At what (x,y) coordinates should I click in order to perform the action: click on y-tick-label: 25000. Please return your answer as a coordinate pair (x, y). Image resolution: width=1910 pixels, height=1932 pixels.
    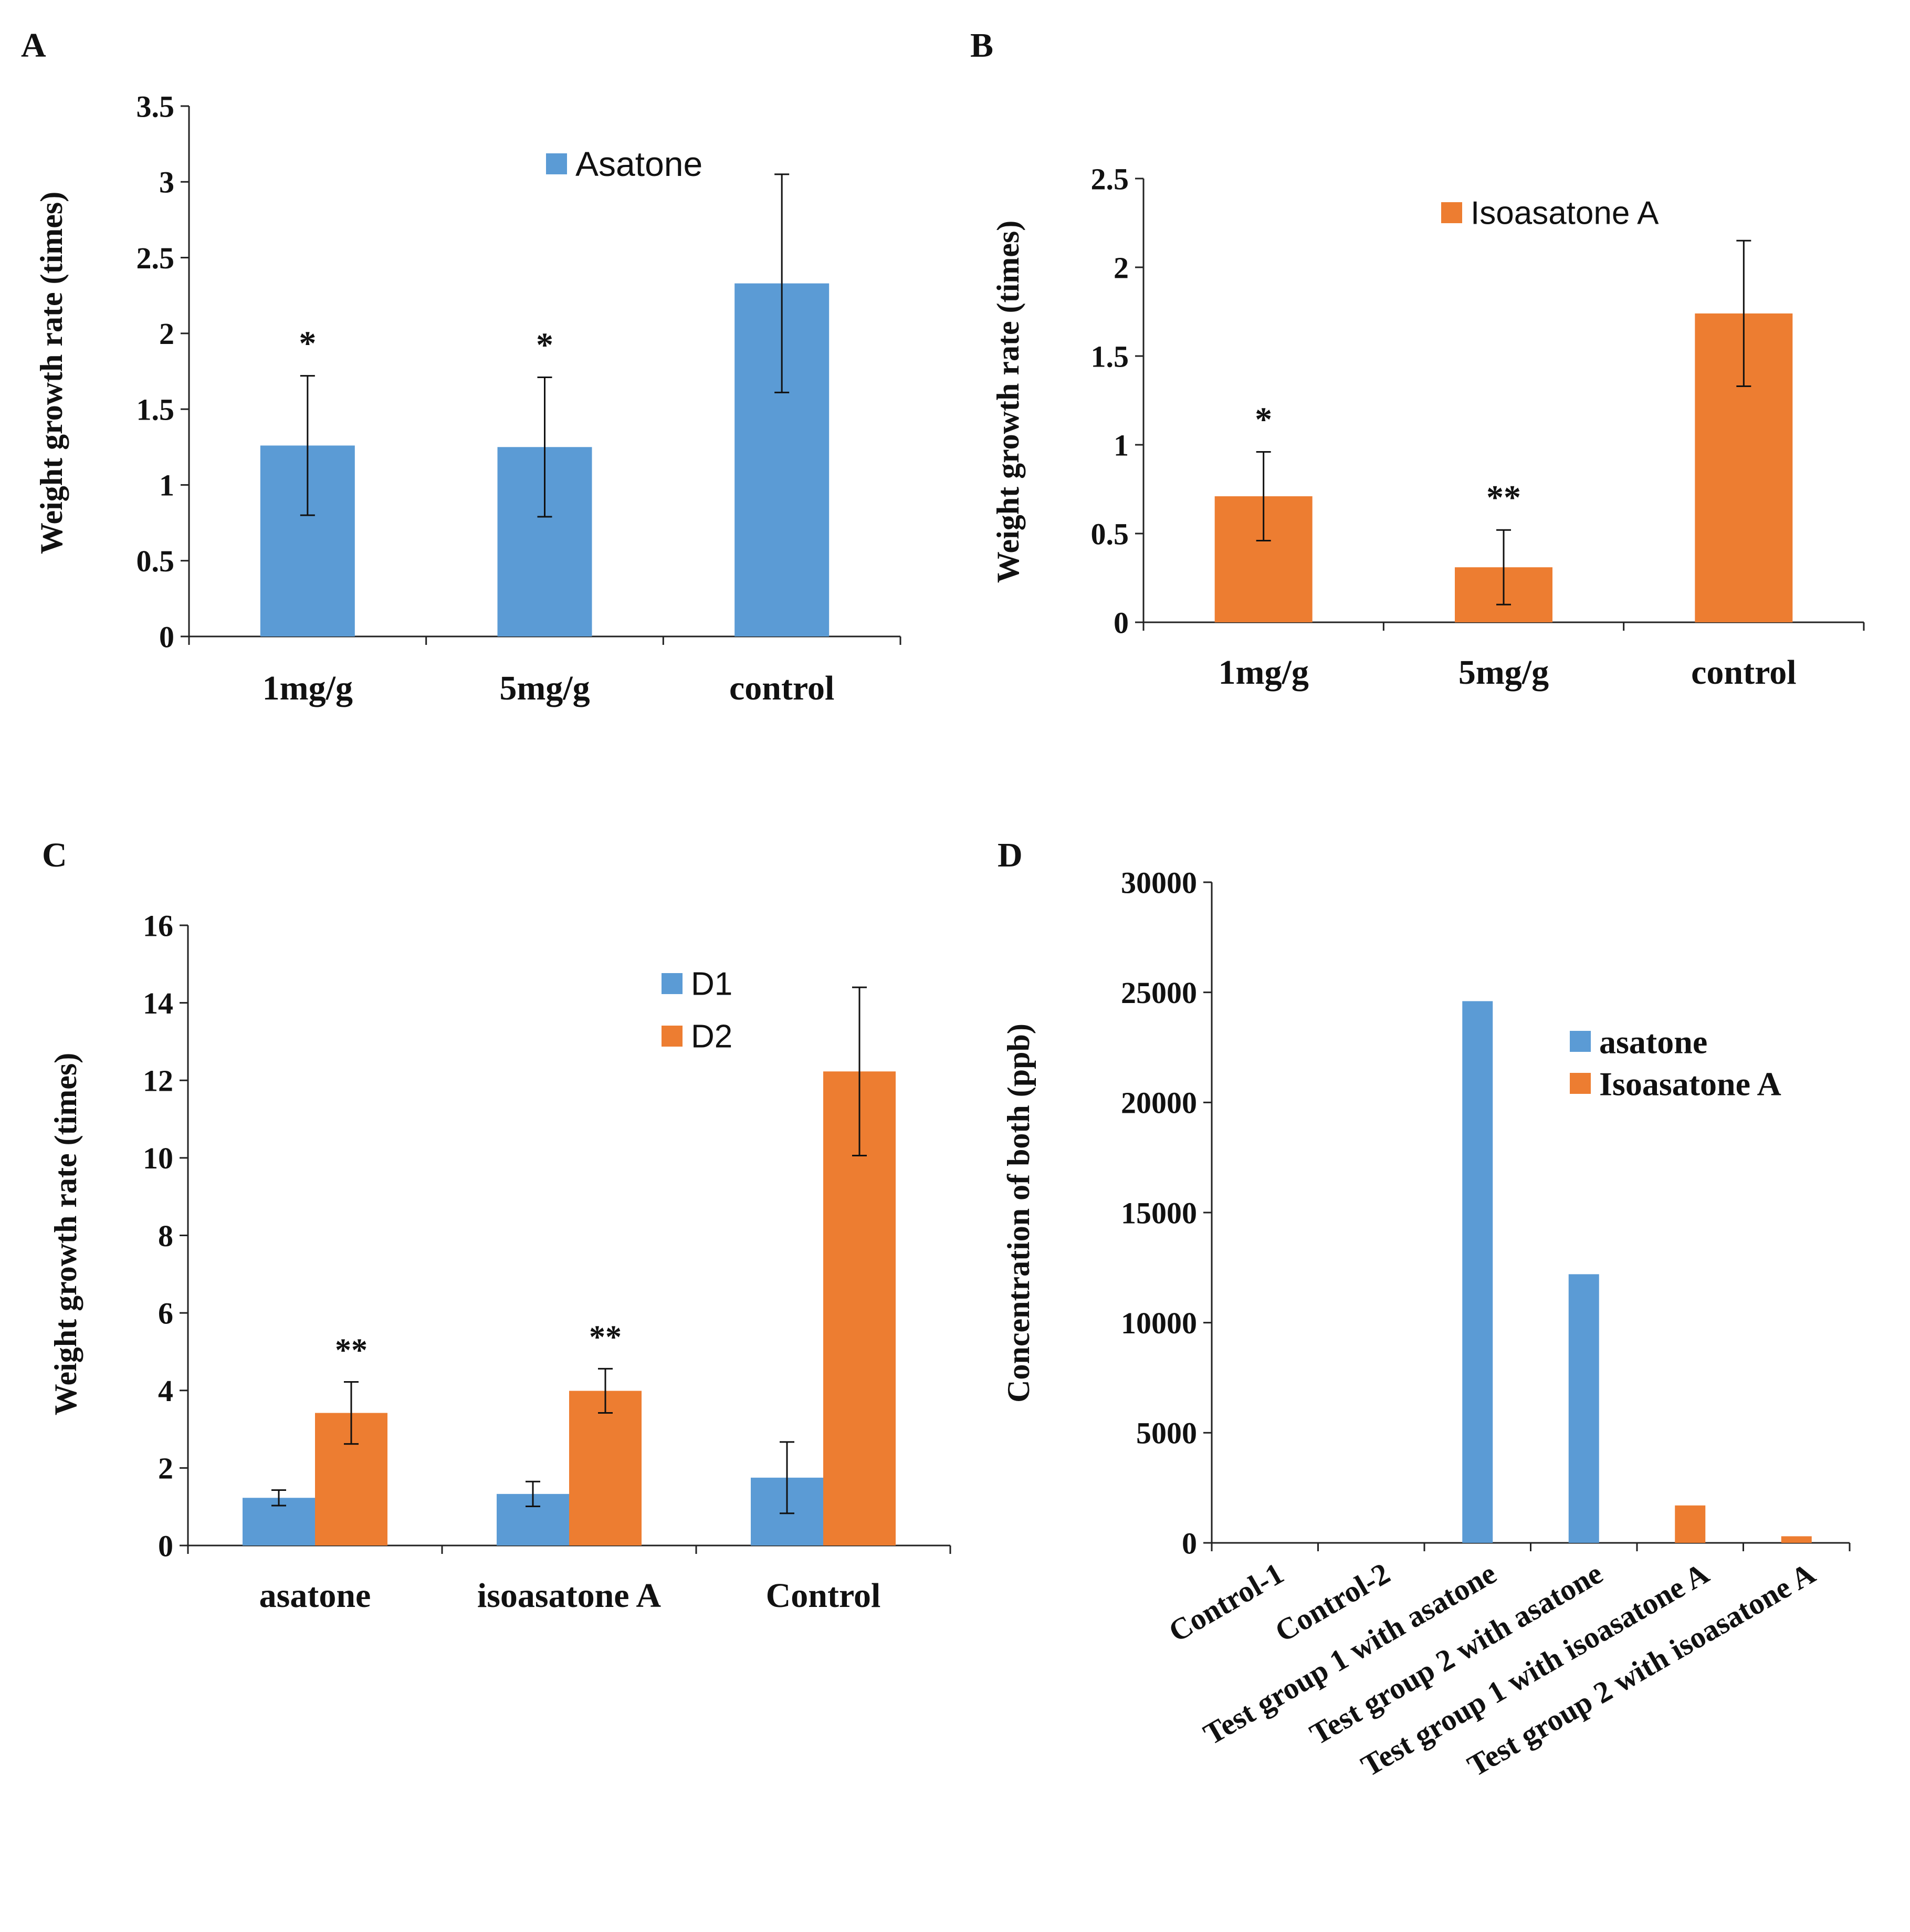
    Looking at the image, I should click on (1159, 993).